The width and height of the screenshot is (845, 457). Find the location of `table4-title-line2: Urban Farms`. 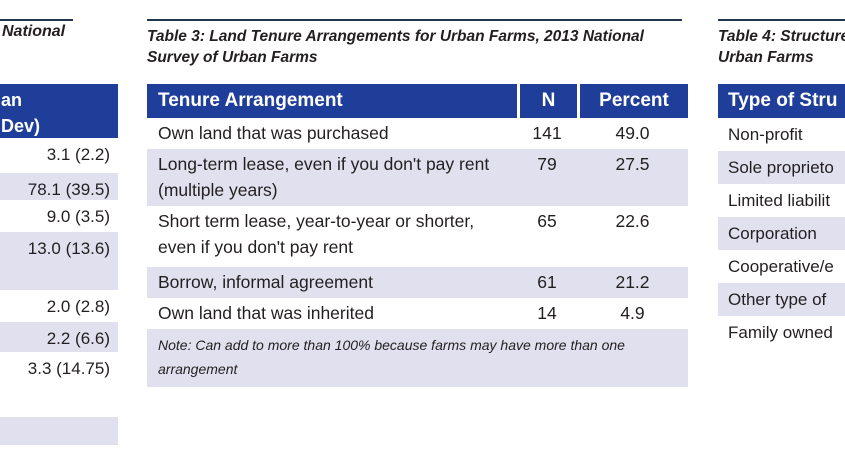

table4-title-line2: Urban Farms is located at coordinates (766, 57).